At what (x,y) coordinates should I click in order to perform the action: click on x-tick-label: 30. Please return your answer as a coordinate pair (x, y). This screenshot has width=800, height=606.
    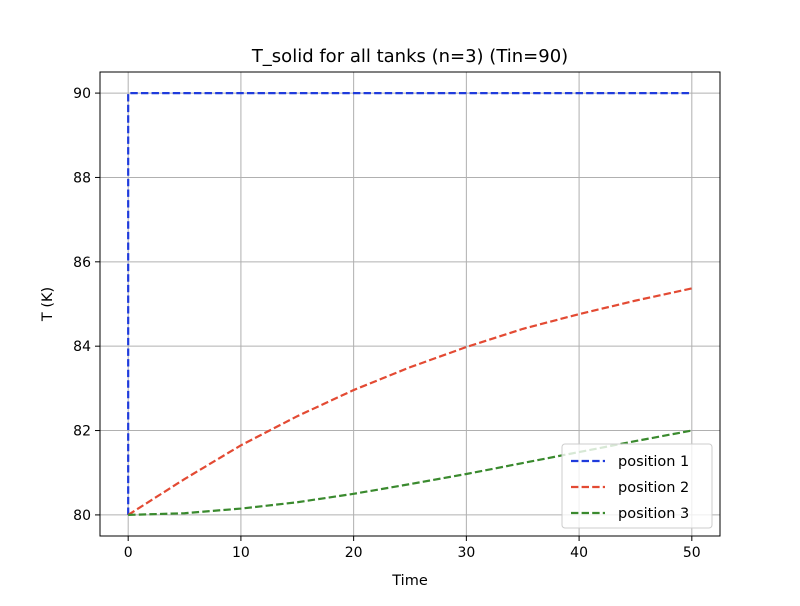
    Looking at the image, I should click on (466, 553).